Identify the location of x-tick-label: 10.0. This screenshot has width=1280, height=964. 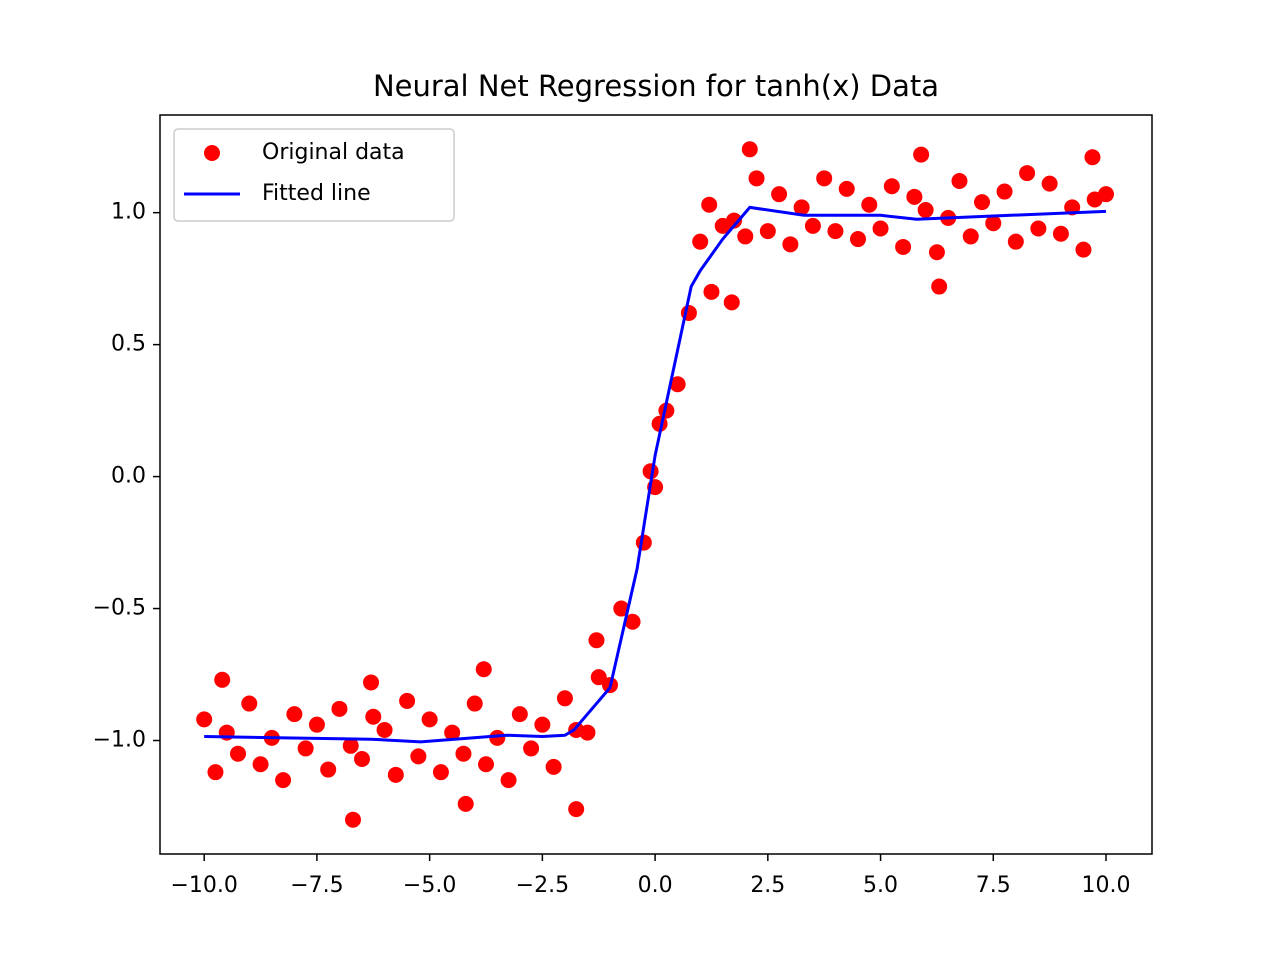
(1106, 885).